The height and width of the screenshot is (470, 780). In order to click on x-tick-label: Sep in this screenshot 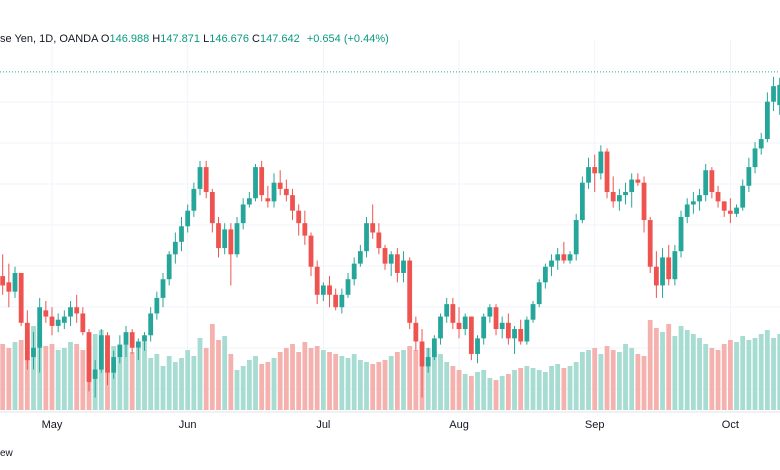, I will do `click(595, 425)`.